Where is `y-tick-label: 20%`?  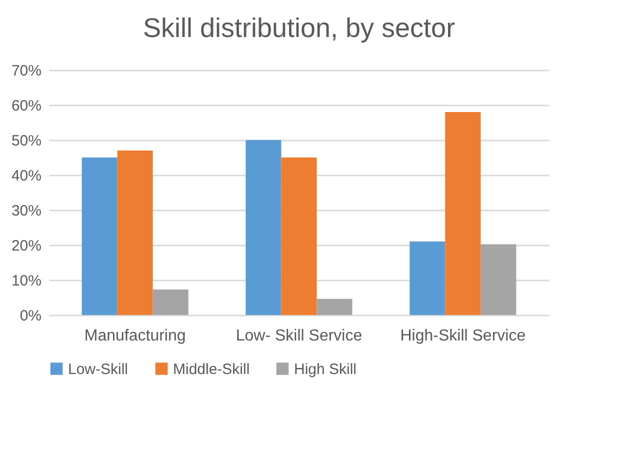 y-tick-label: 20% is located at coordinates (26, 246).